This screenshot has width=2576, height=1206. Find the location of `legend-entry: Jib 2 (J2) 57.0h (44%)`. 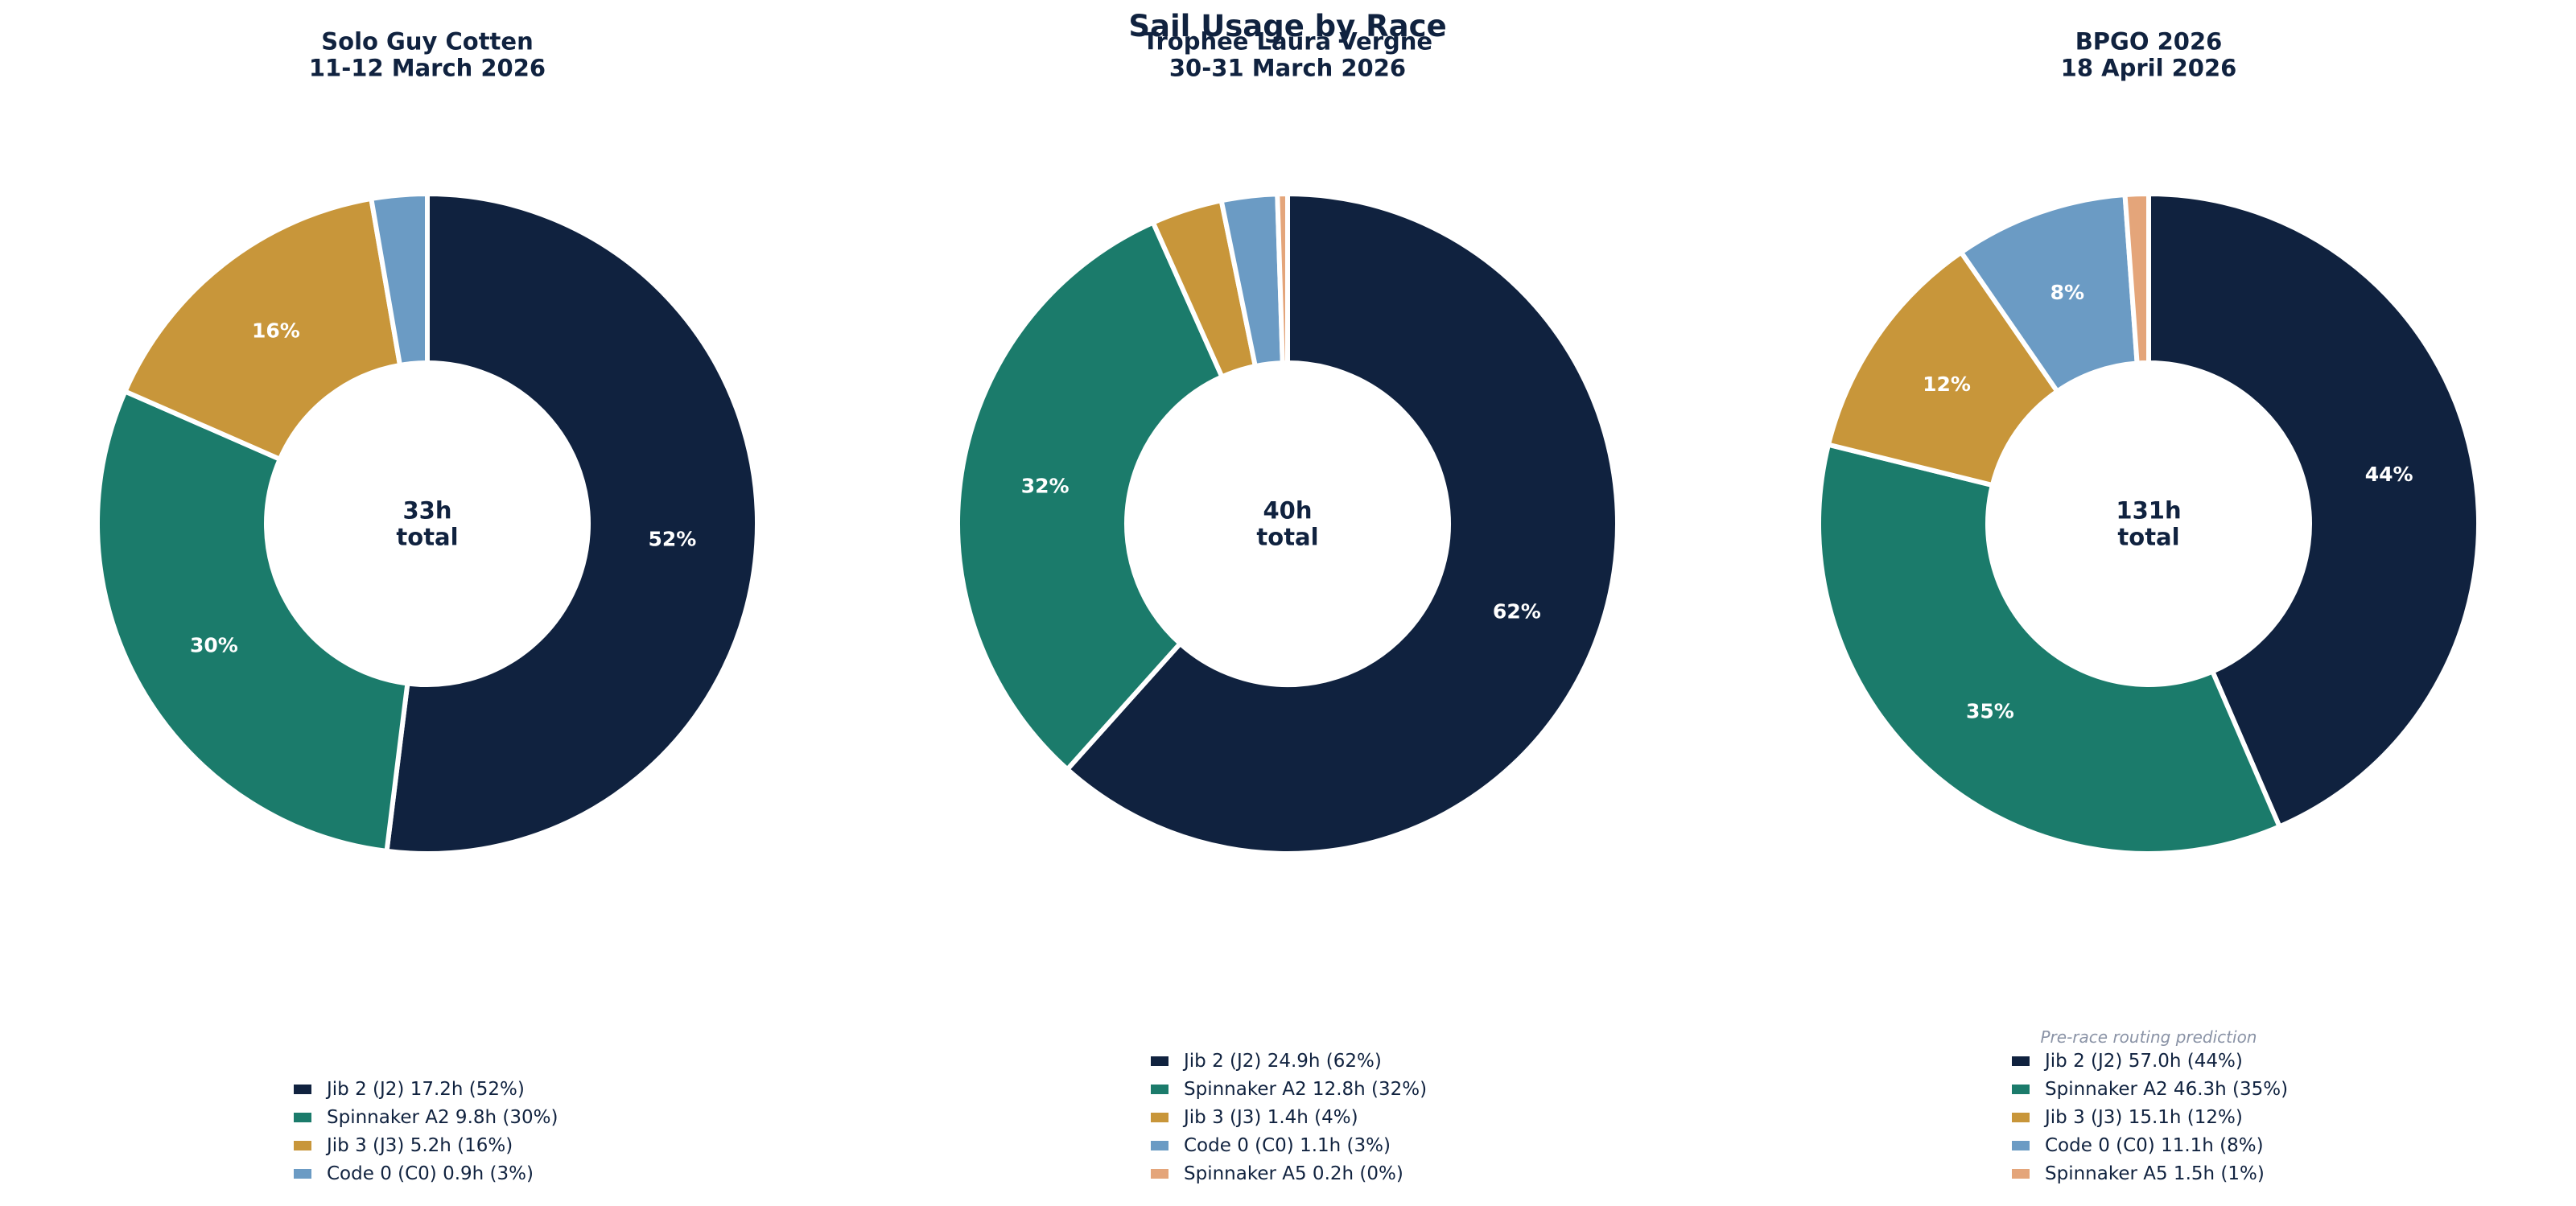

legend-entry: Jib 2 (J2) 57.0h (44%) is located at coordinates (2143, 1061).